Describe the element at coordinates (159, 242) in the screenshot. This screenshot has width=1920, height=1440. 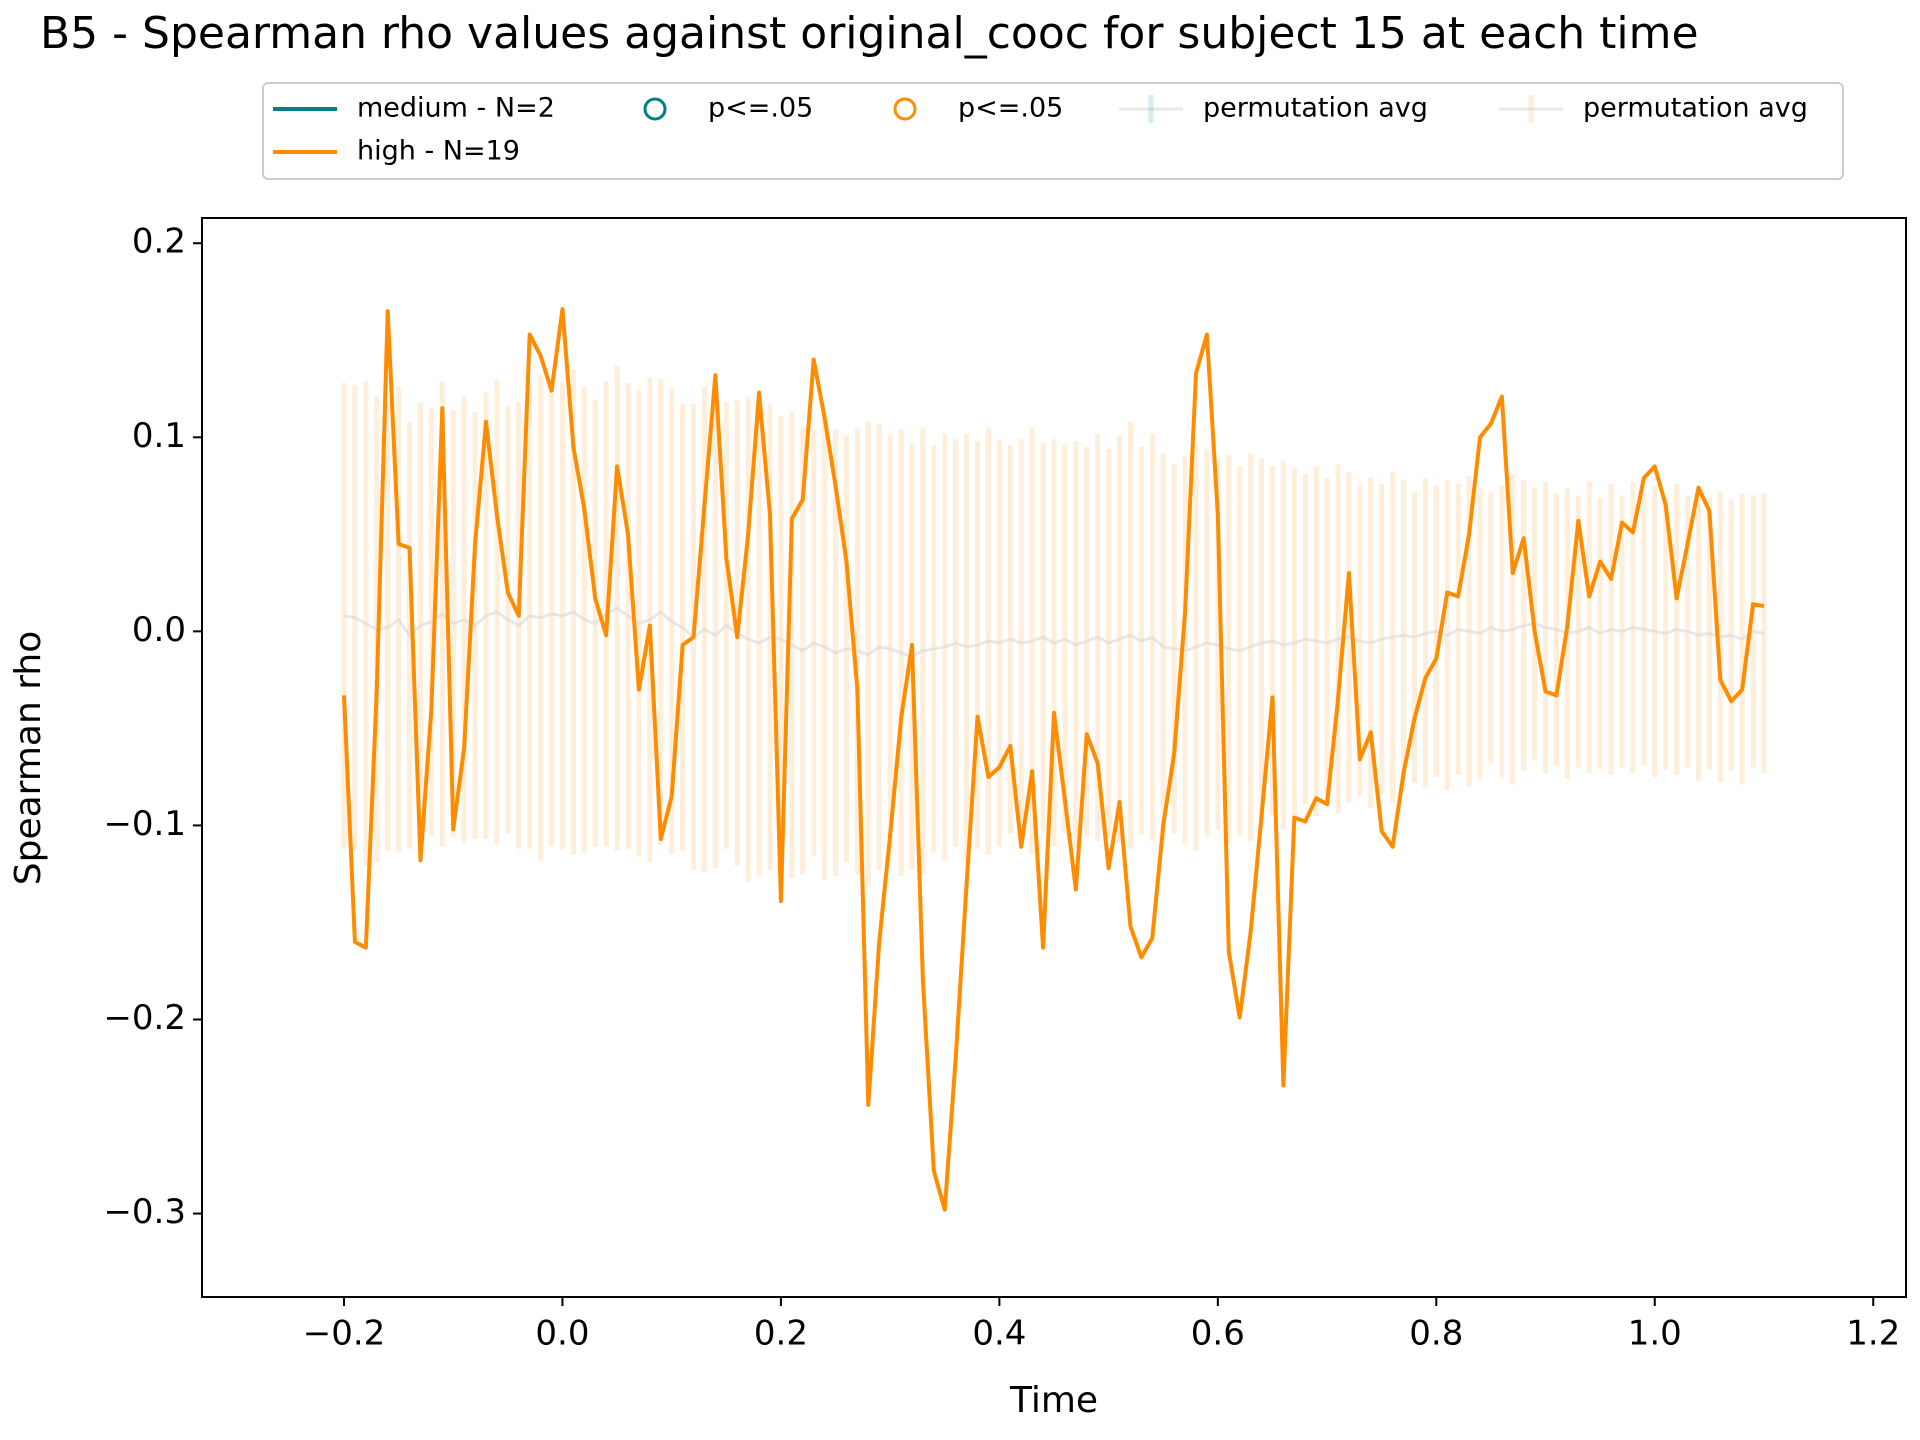
I see `y-tick-label: 0.2` at that location.